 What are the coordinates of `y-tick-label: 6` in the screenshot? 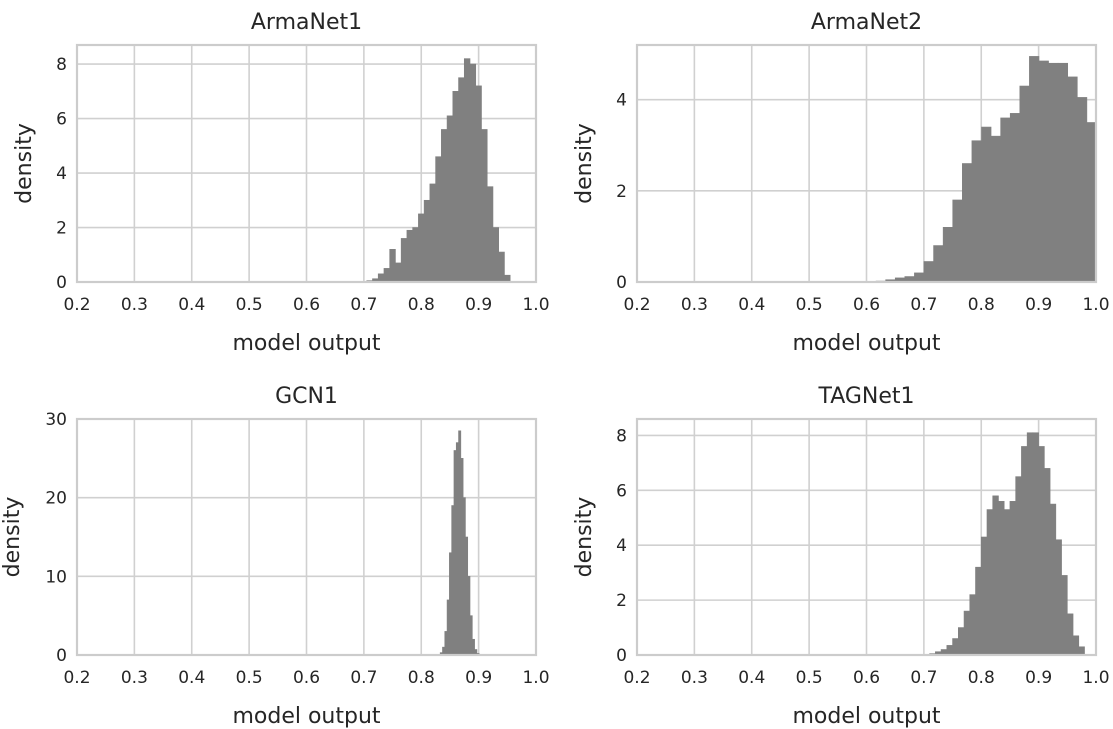 It's located at (61, 120).